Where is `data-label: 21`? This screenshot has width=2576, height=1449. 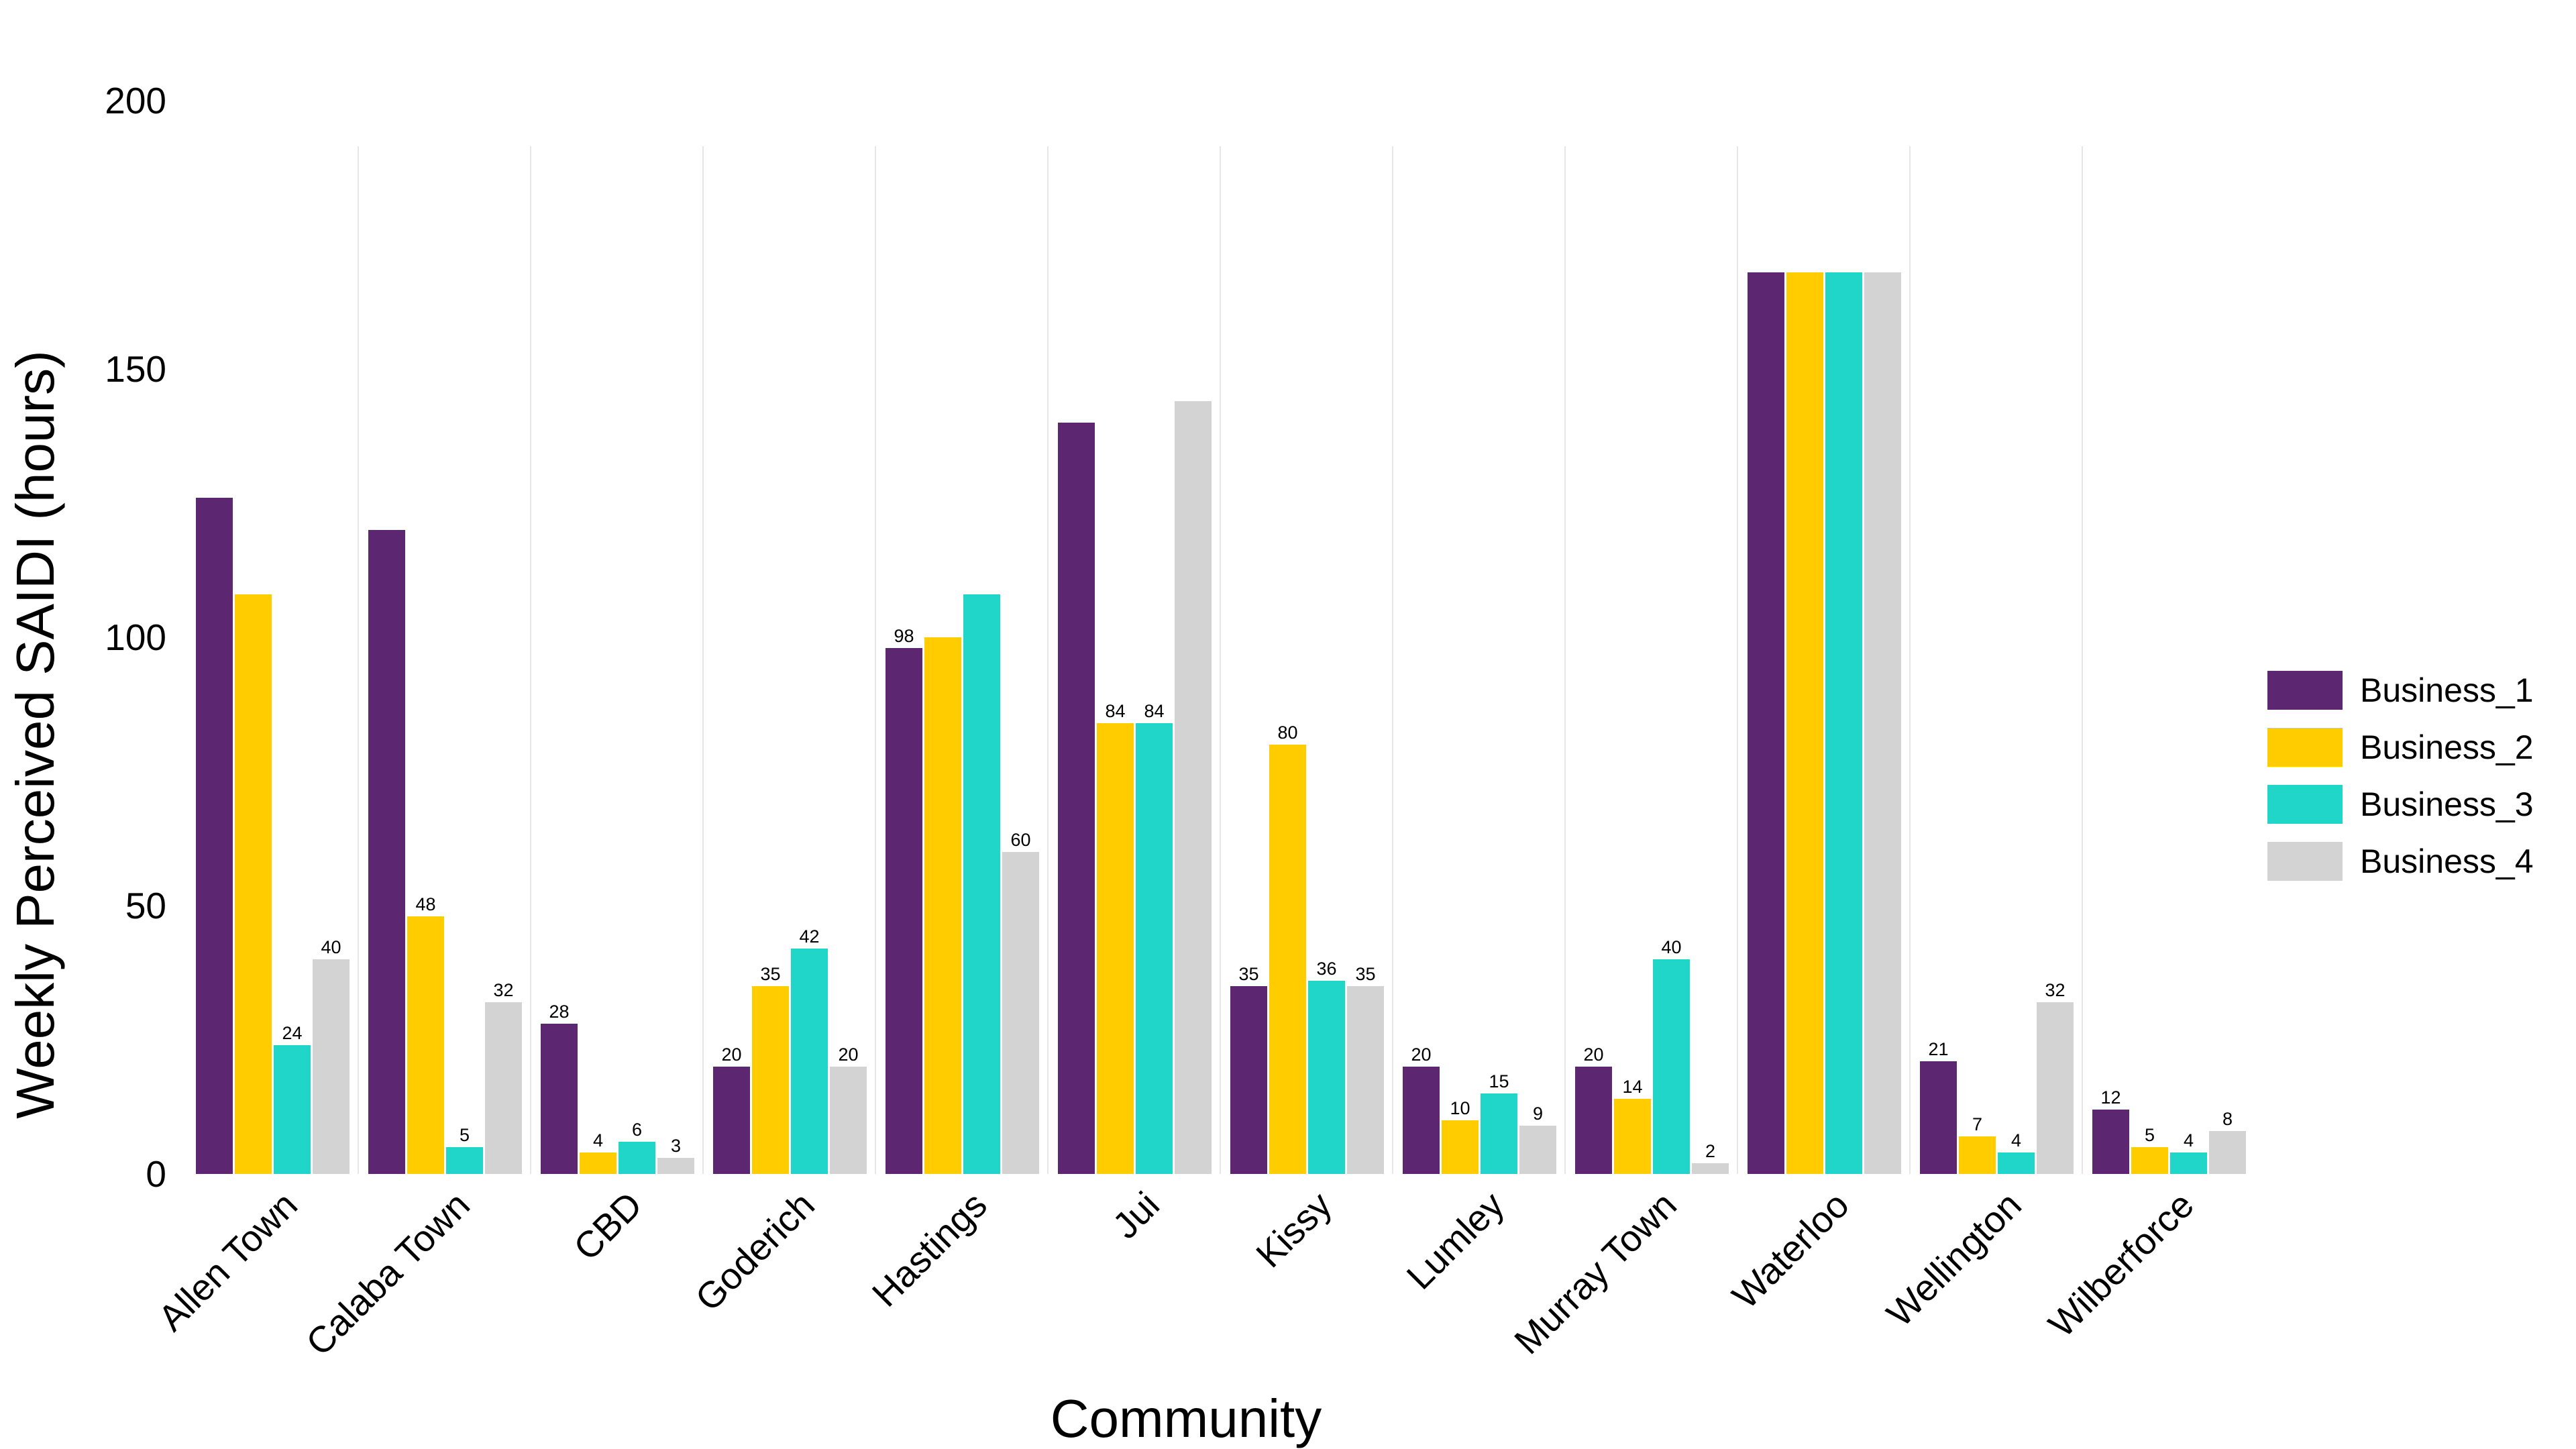
data-label: 21 is located at coordinates (1938, 1049).